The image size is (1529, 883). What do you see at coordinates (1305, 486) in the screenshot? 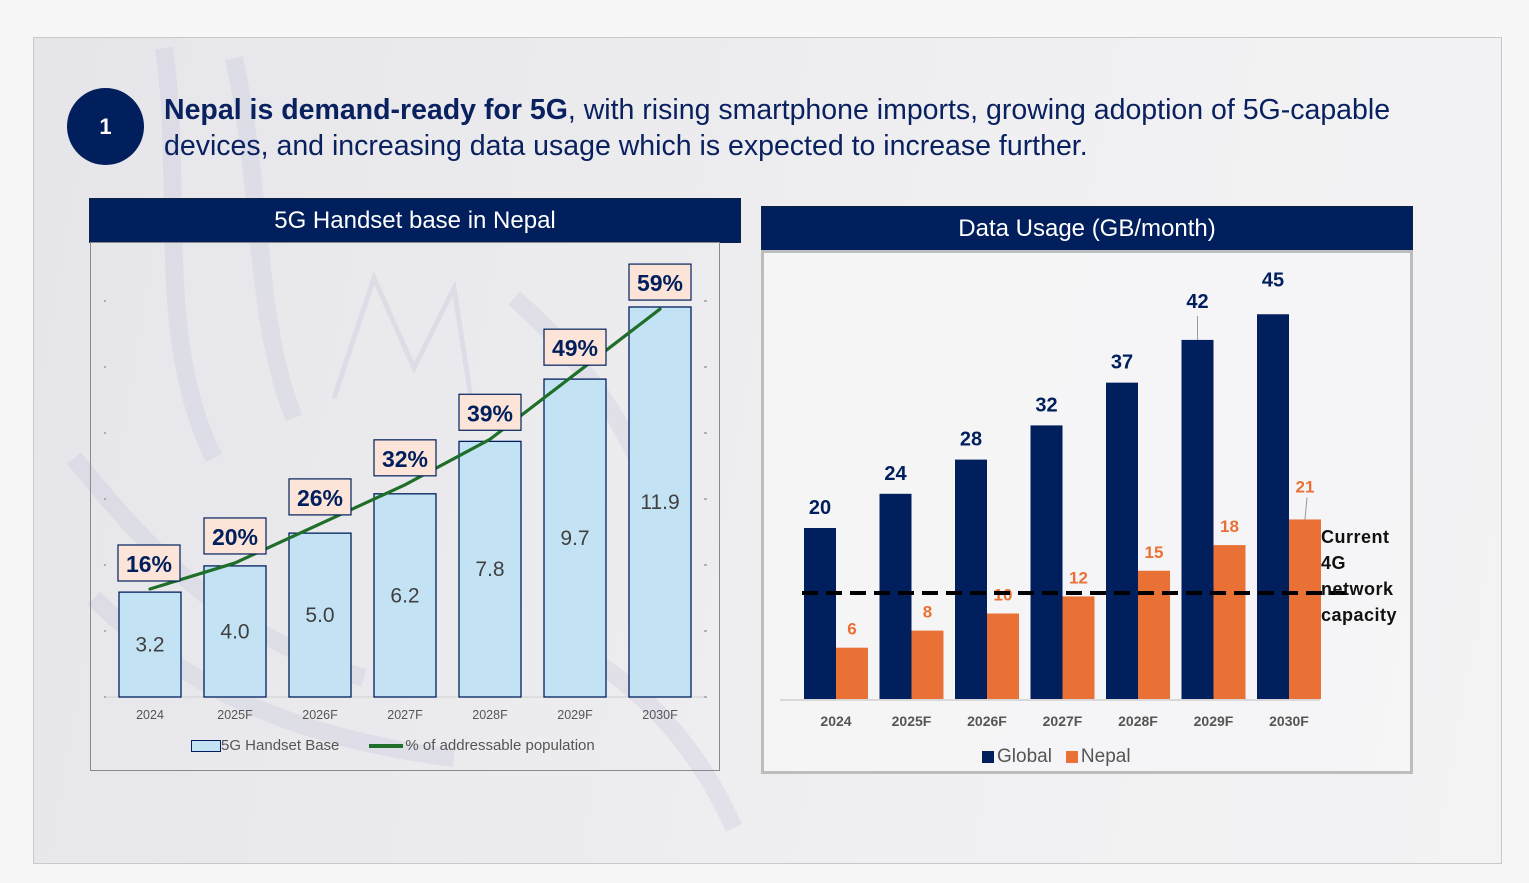
I see `nepal-value-label: 21` at bounding box center [1305, 486].